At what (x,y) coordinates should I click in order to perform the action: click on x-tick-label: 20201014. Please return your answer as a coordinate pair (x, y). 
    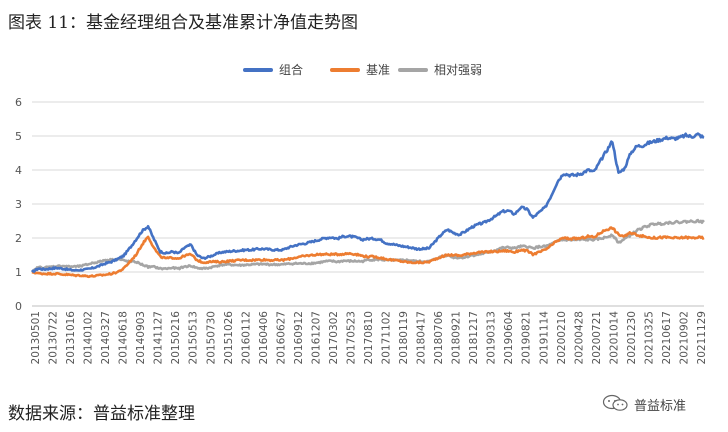
    Looking at the image, I should click on (614, 338).